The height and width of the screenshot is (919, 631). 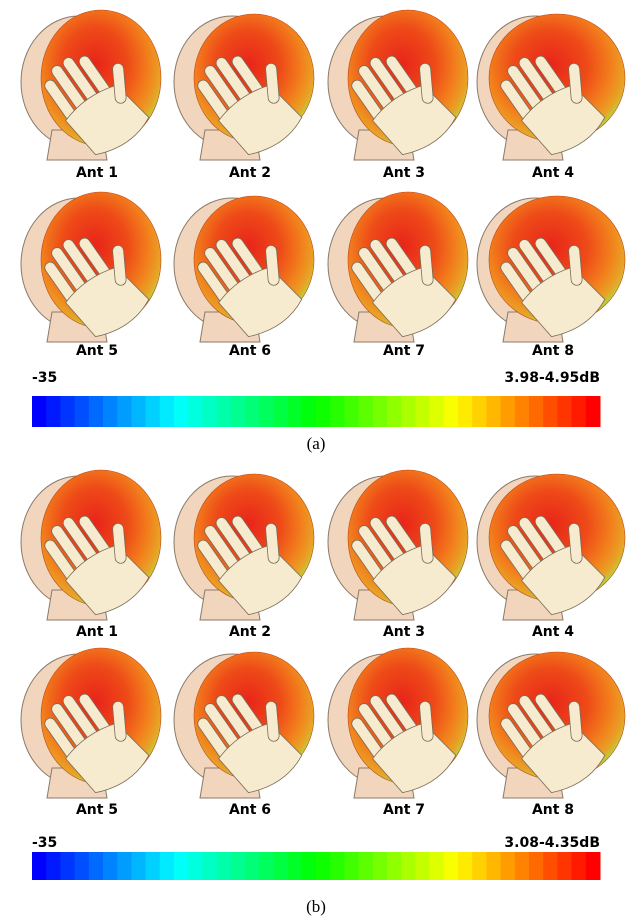 I want to click on colorbar-max-label: 3.98-4.95dB, so click(x=552, y=378).